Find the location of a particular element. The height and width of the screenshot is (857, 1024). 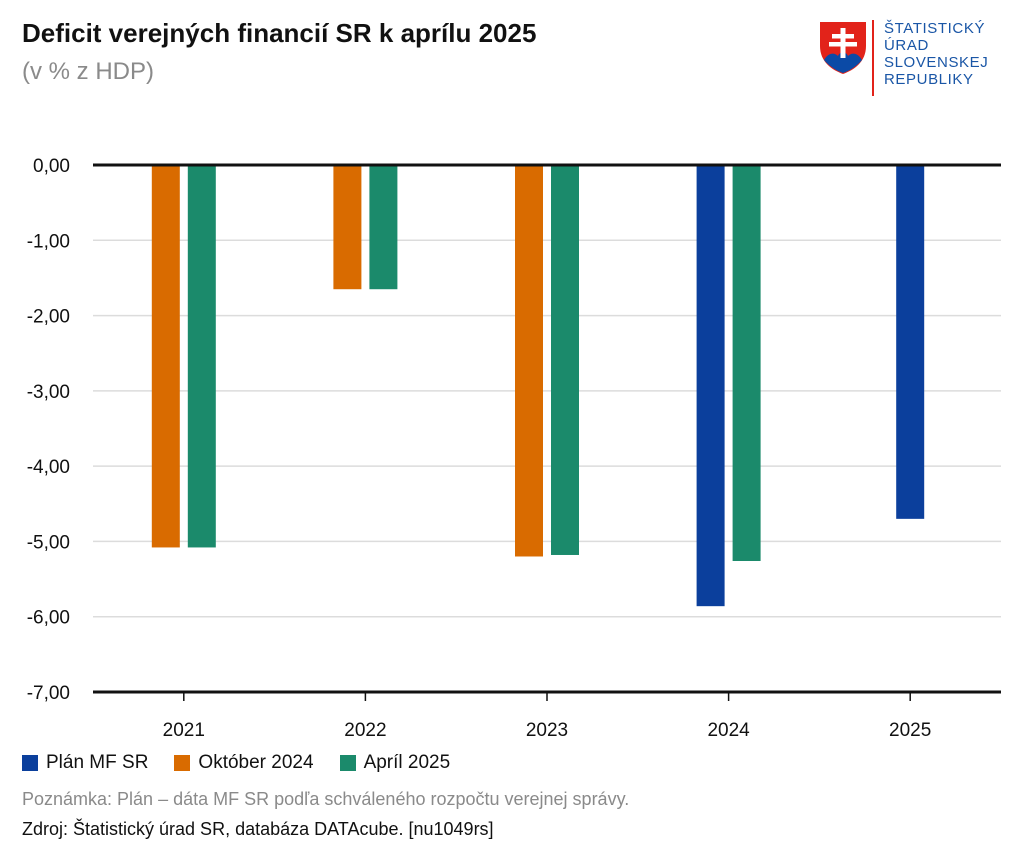

legend-label: Október 2024 is located at coordinates (256, 762).